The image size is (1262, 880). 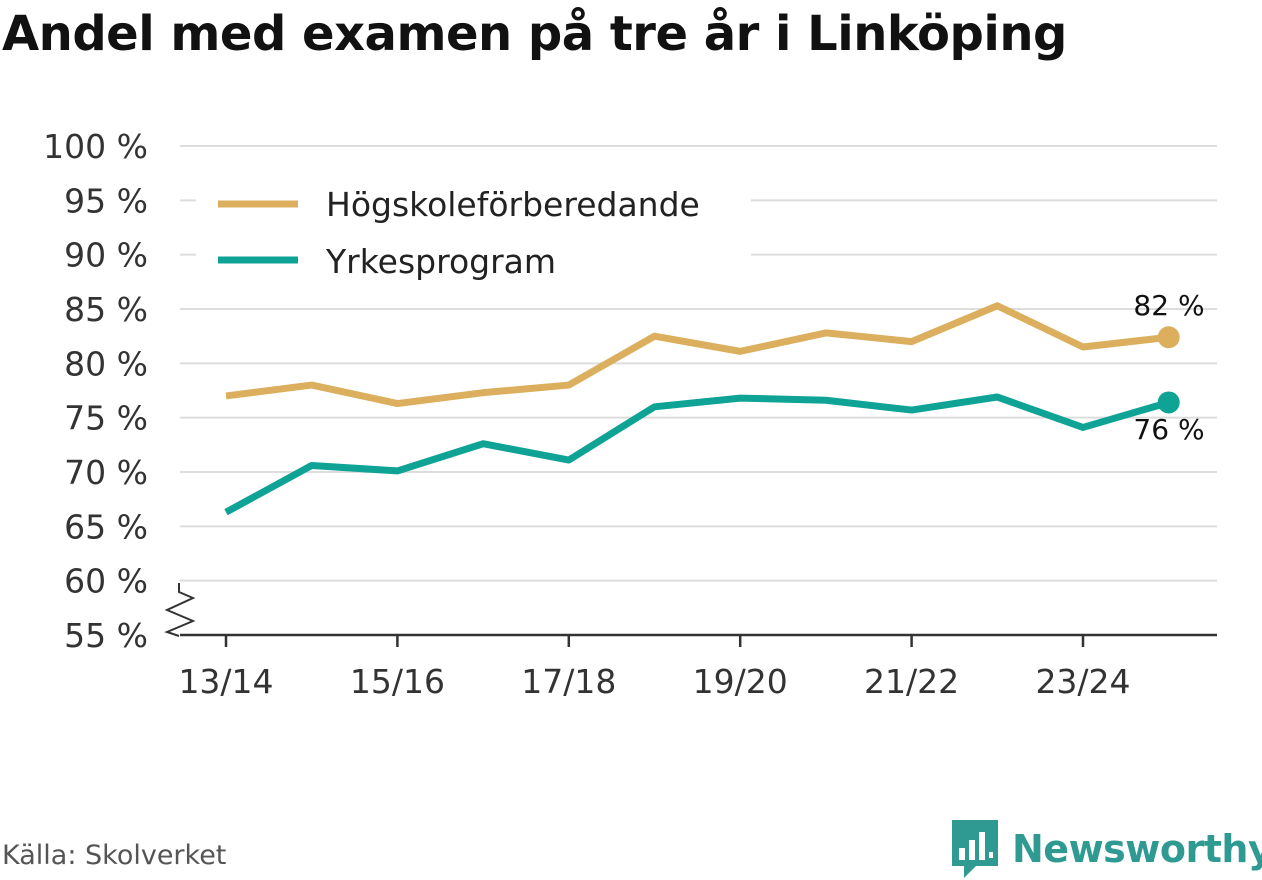 What do you see at coordinates (225, 681) in the screenshot?
I see `x-tick-label: 13/14` at bounding box center [225, 681].